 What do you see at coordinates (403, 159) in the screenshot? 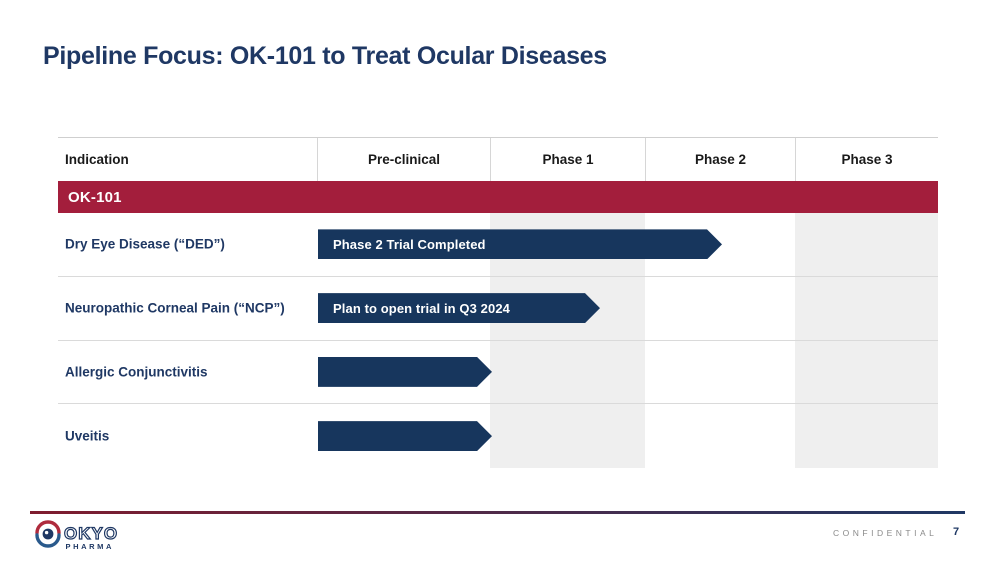
I see `column-header-preclinical: Pre-clinical` at bounding box center [403, 159].